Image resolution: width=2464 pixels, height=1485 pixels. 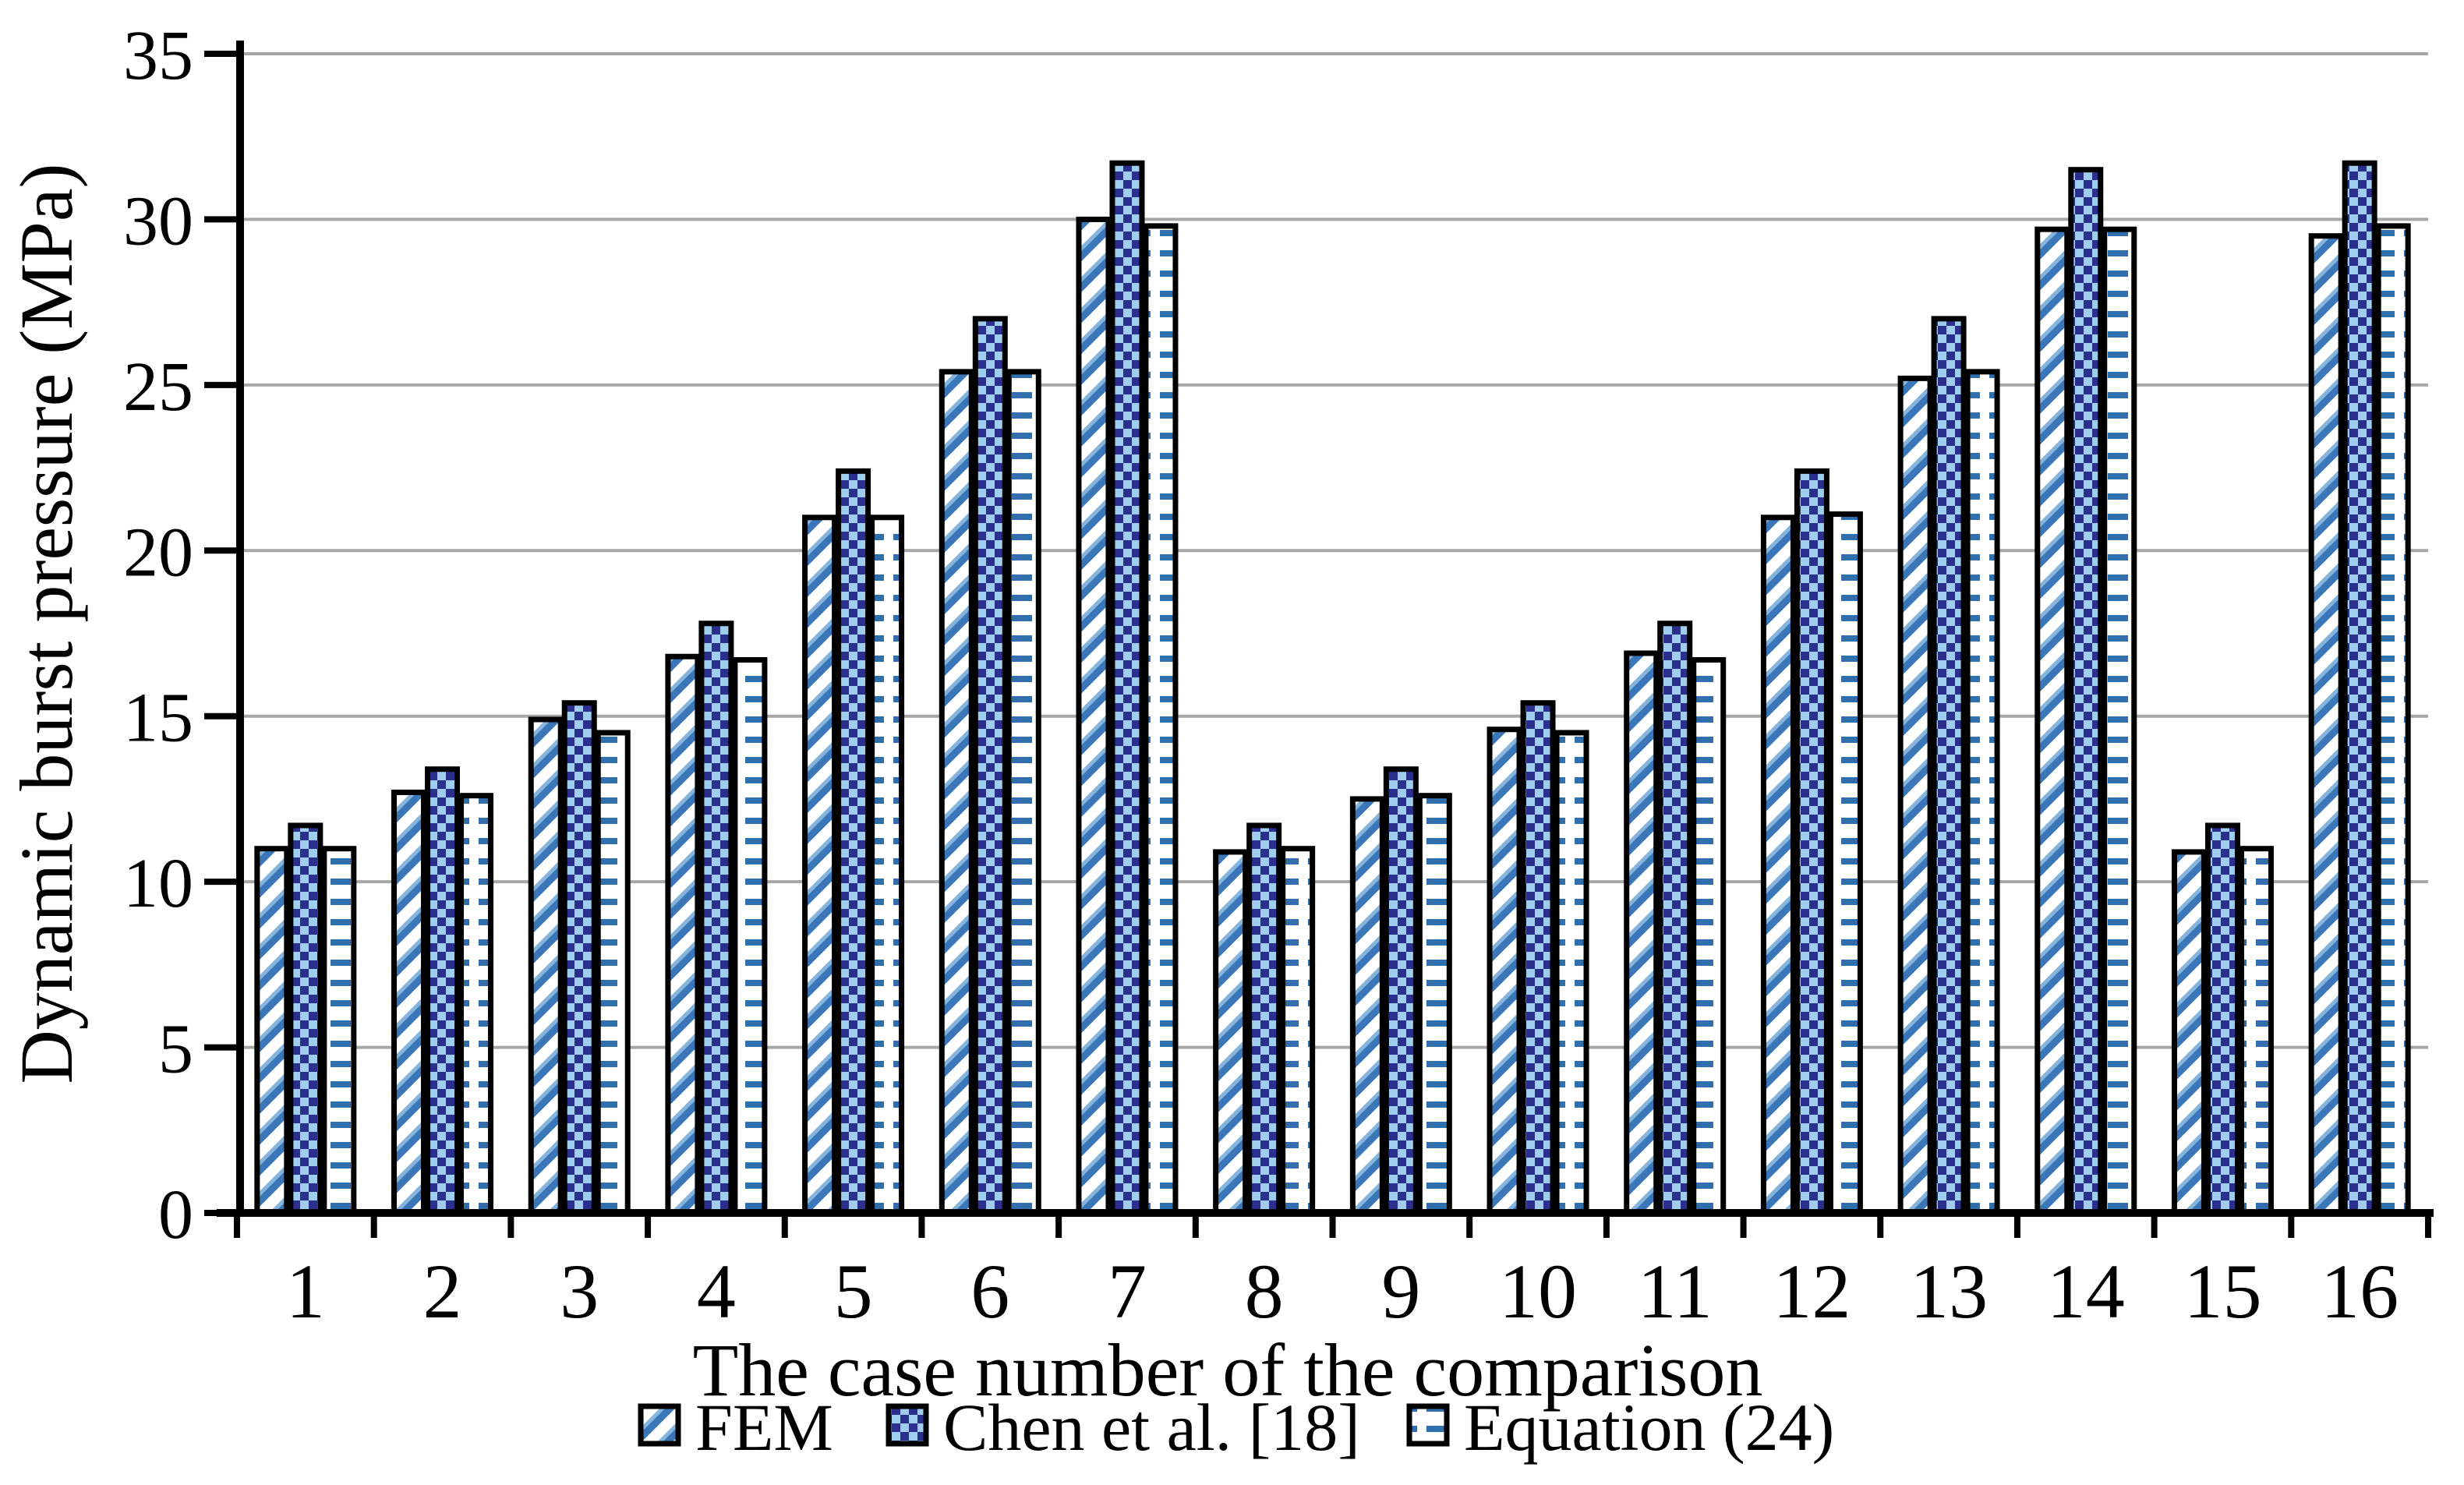 I want to click on x-tick-label: 12, so click(x=1812, y=1291).